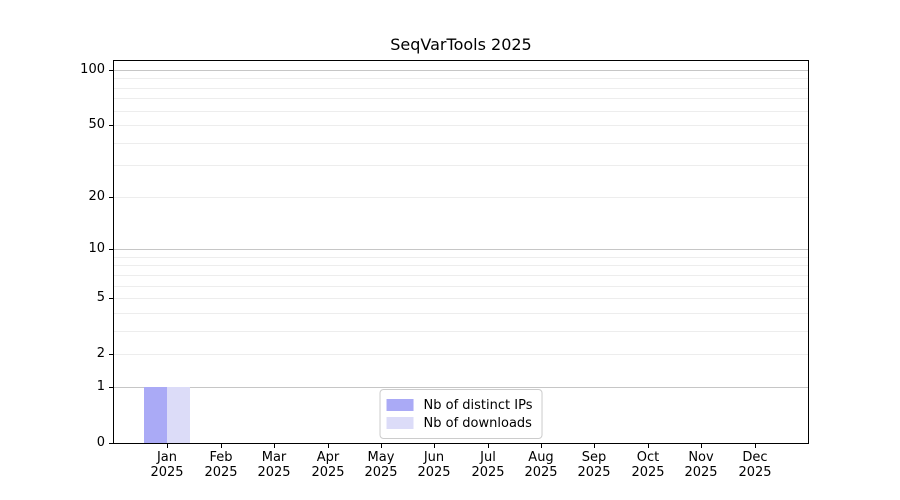 This screenshot has width=900, height=500. Describe the element at coordinates (434, 457) in the screenshot. I see `x-tick-month: Jun` at that location.